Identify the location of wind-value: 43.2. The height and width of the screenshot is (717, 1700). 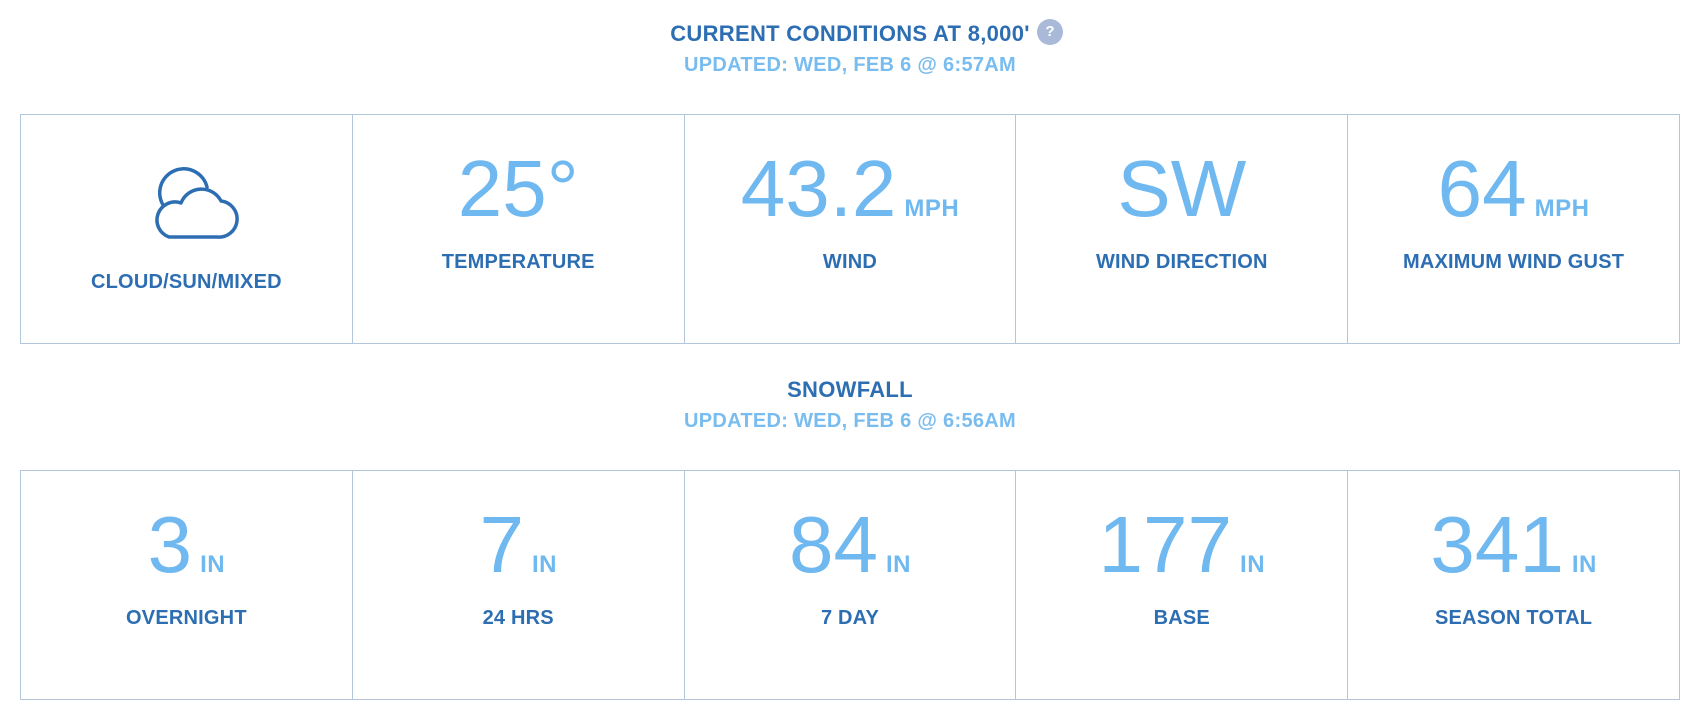
(818, 188).